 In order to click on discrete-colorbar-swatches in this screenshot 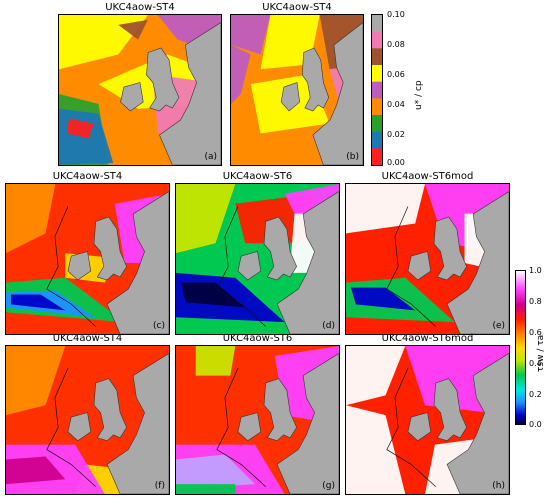, I will do `click(377, 90)`.